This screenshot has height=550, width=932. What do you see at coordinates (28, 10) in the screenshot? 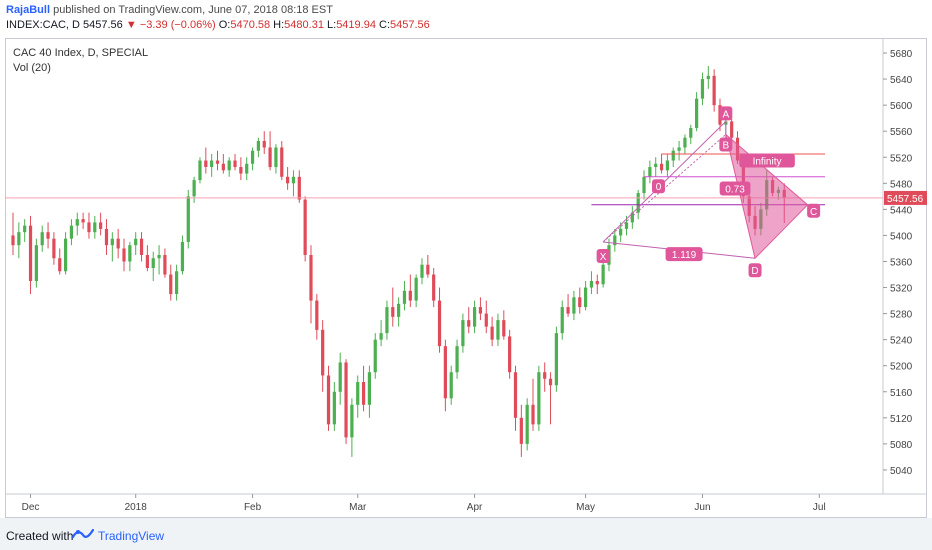
I see `author-link: RajaBull` at bounding box center [28, 10].